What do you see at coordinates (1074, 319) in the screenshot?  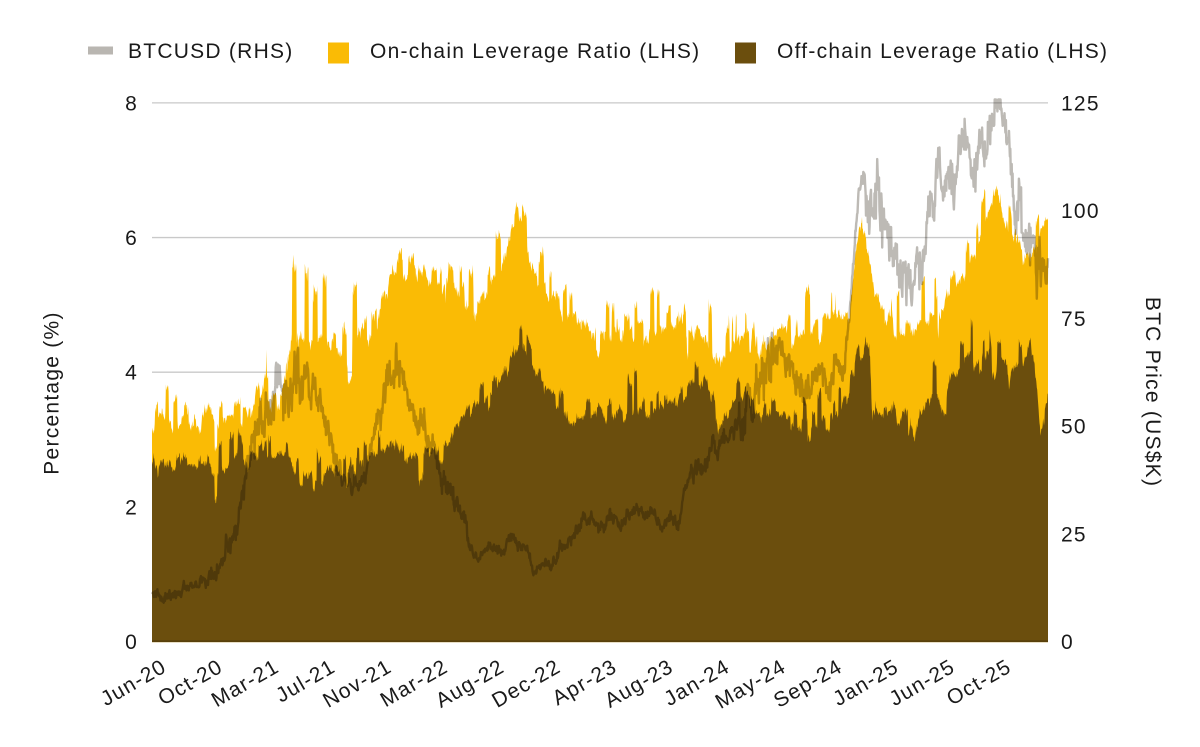 I see `svg-text: 75` at bounding box center [1074, 319].